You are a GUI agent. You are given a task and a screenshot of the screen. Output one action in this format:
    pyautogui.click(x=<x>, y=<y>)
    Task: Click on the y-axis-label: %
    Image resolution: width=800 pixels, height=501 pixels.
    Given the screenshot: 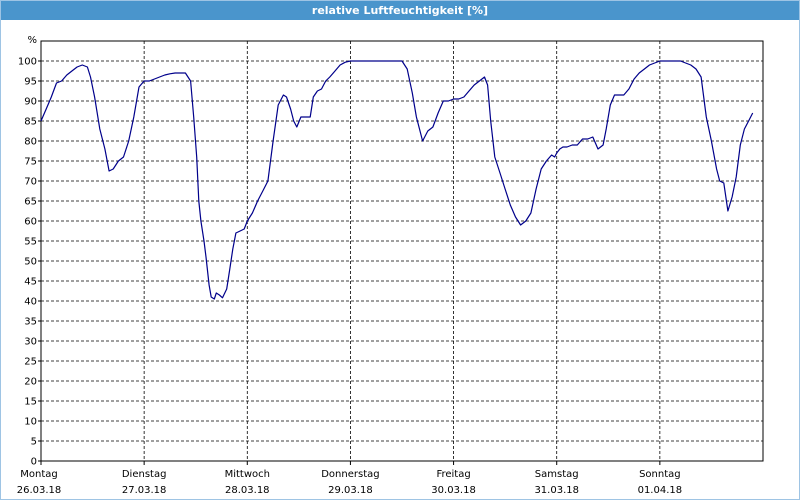 What is the action you would take?
    pyautogui.click(x=32, y=40)
    